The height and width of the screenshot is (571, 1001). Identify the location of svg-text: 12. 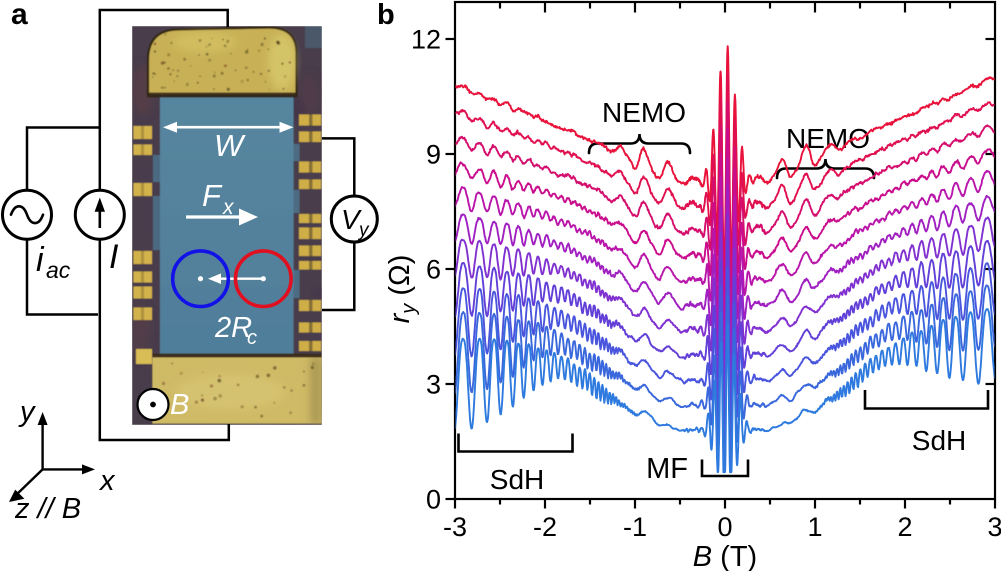
(426, 40).